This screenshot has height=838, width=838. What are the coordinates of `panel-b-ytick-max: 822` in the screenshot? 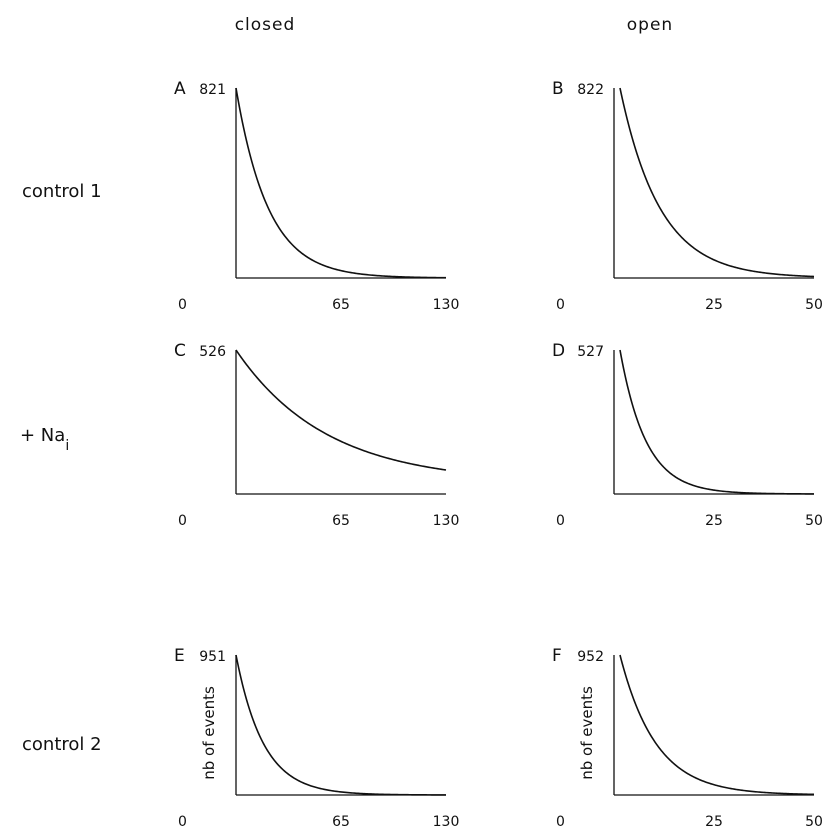 It's located at (590, 90).